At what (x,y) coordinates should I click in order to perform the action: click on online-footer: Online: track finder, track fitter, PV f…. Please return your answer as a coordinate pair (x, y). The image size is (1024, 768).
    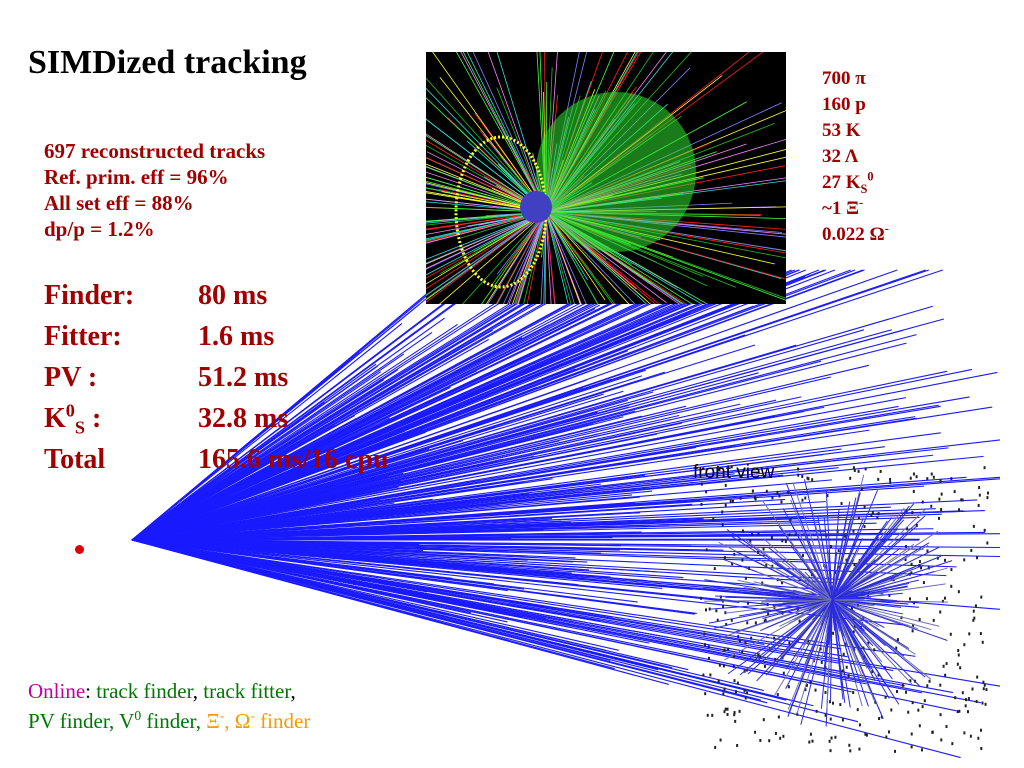
    Looking at the image, I should click on (169, 706).